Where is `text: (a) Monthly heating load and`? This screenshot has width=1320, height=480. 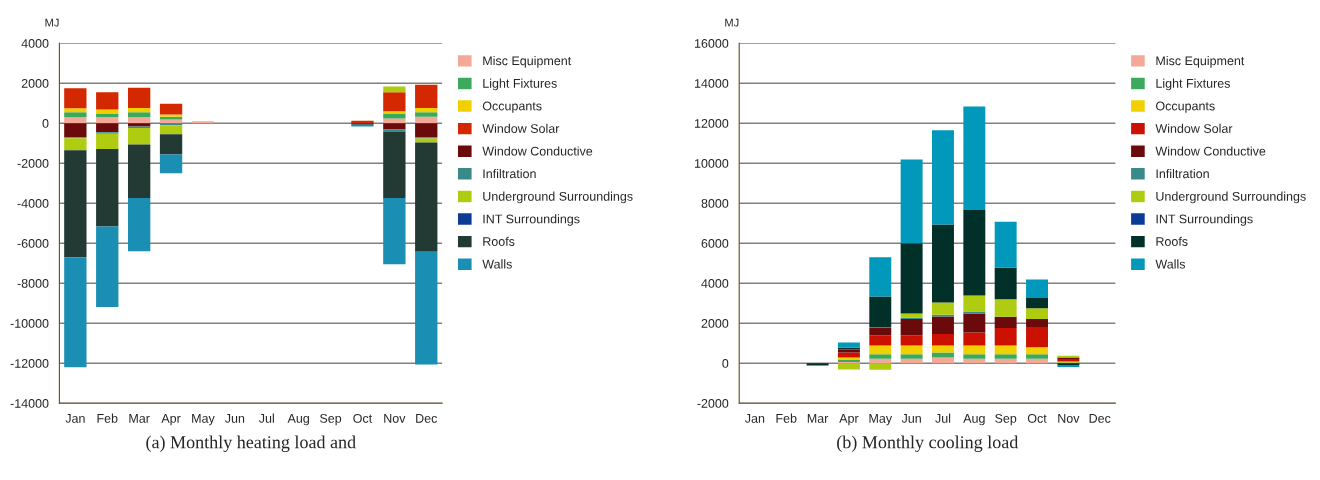
text: (a) Monthly heating load and is located at coordinates (251, 444).